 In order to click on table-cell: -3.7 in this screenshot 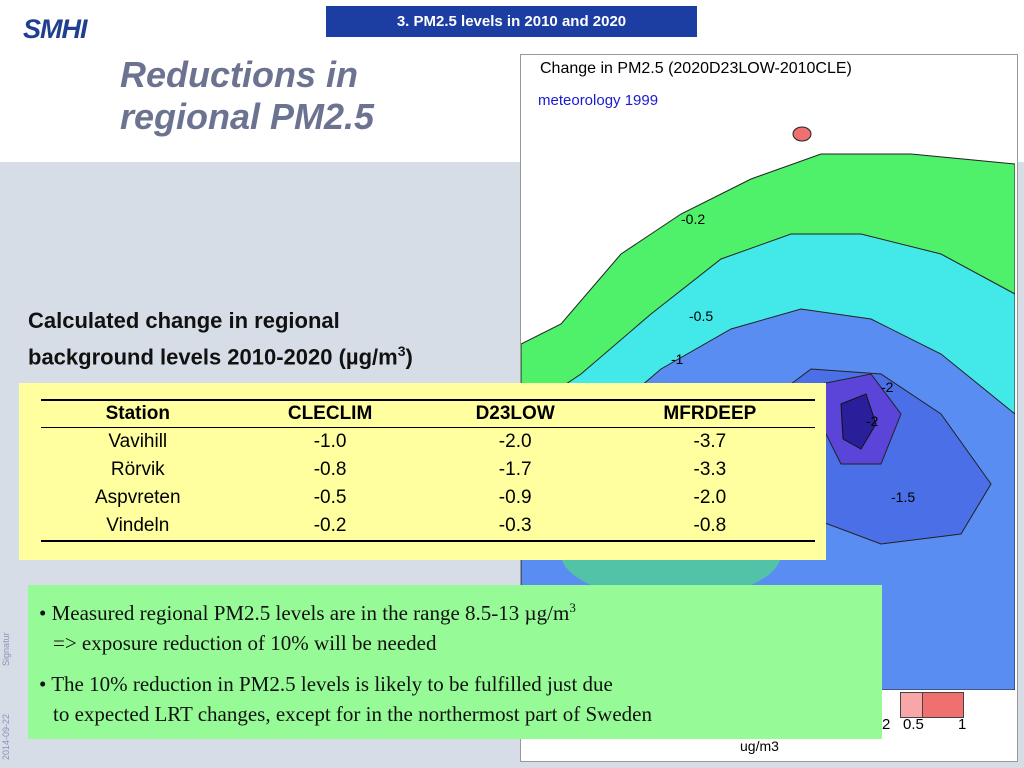, I will do `click(710, 441)`.